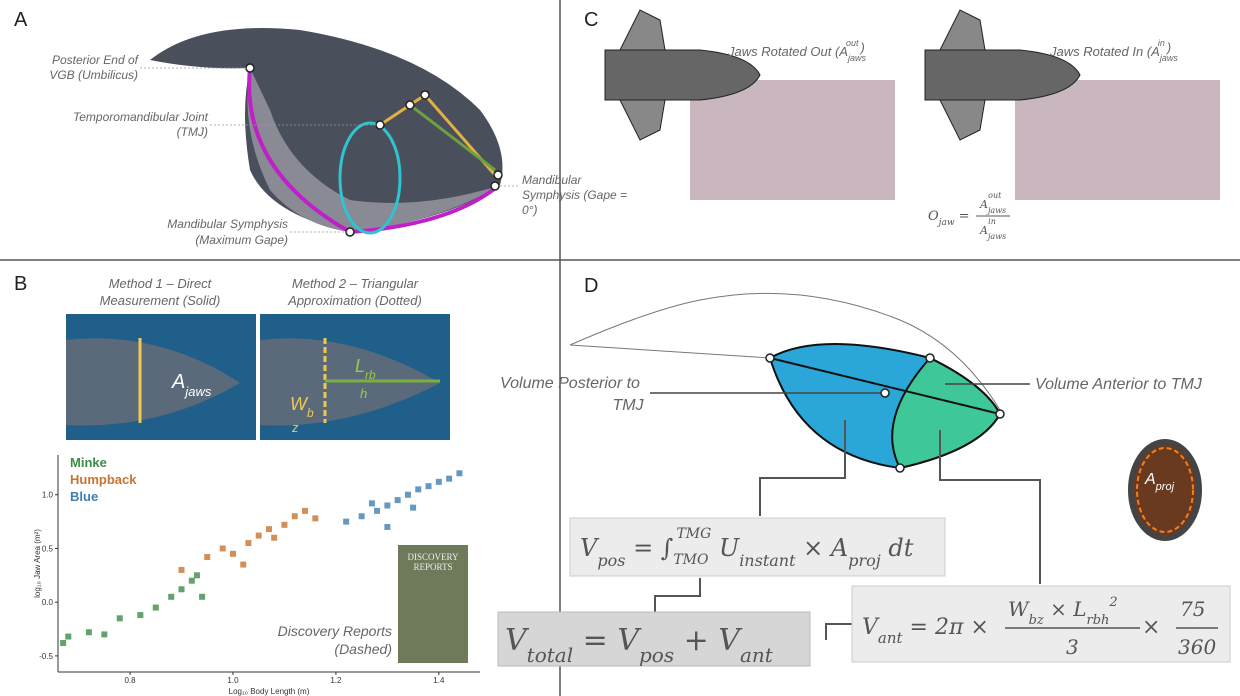 The height and width of the screenshot is (696, 1240). Describe the element at coordinates (452, 137) in the screenshot. I see `jaw-line` at that location.